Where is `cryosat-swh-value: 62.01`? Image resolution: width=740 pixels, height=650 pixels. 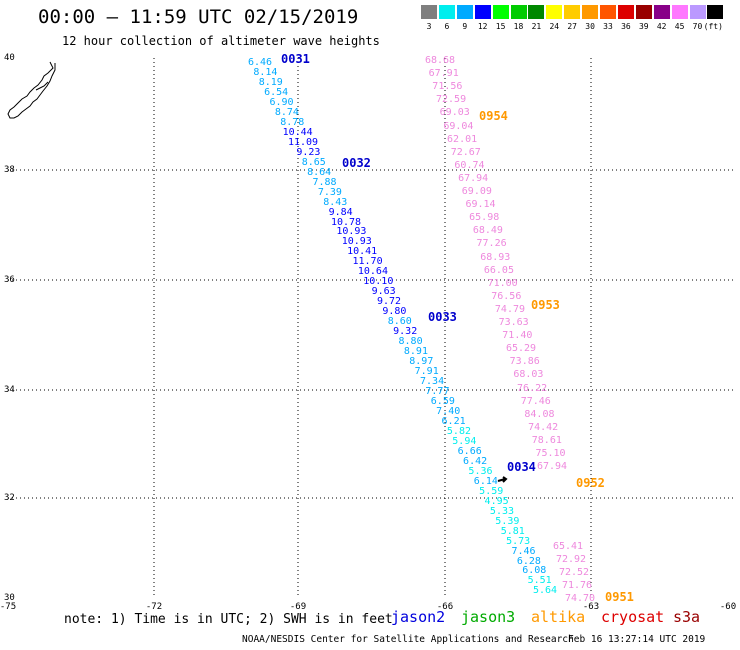
cryosat-swh-value: 62.01 is located at coordinates (462, 139).